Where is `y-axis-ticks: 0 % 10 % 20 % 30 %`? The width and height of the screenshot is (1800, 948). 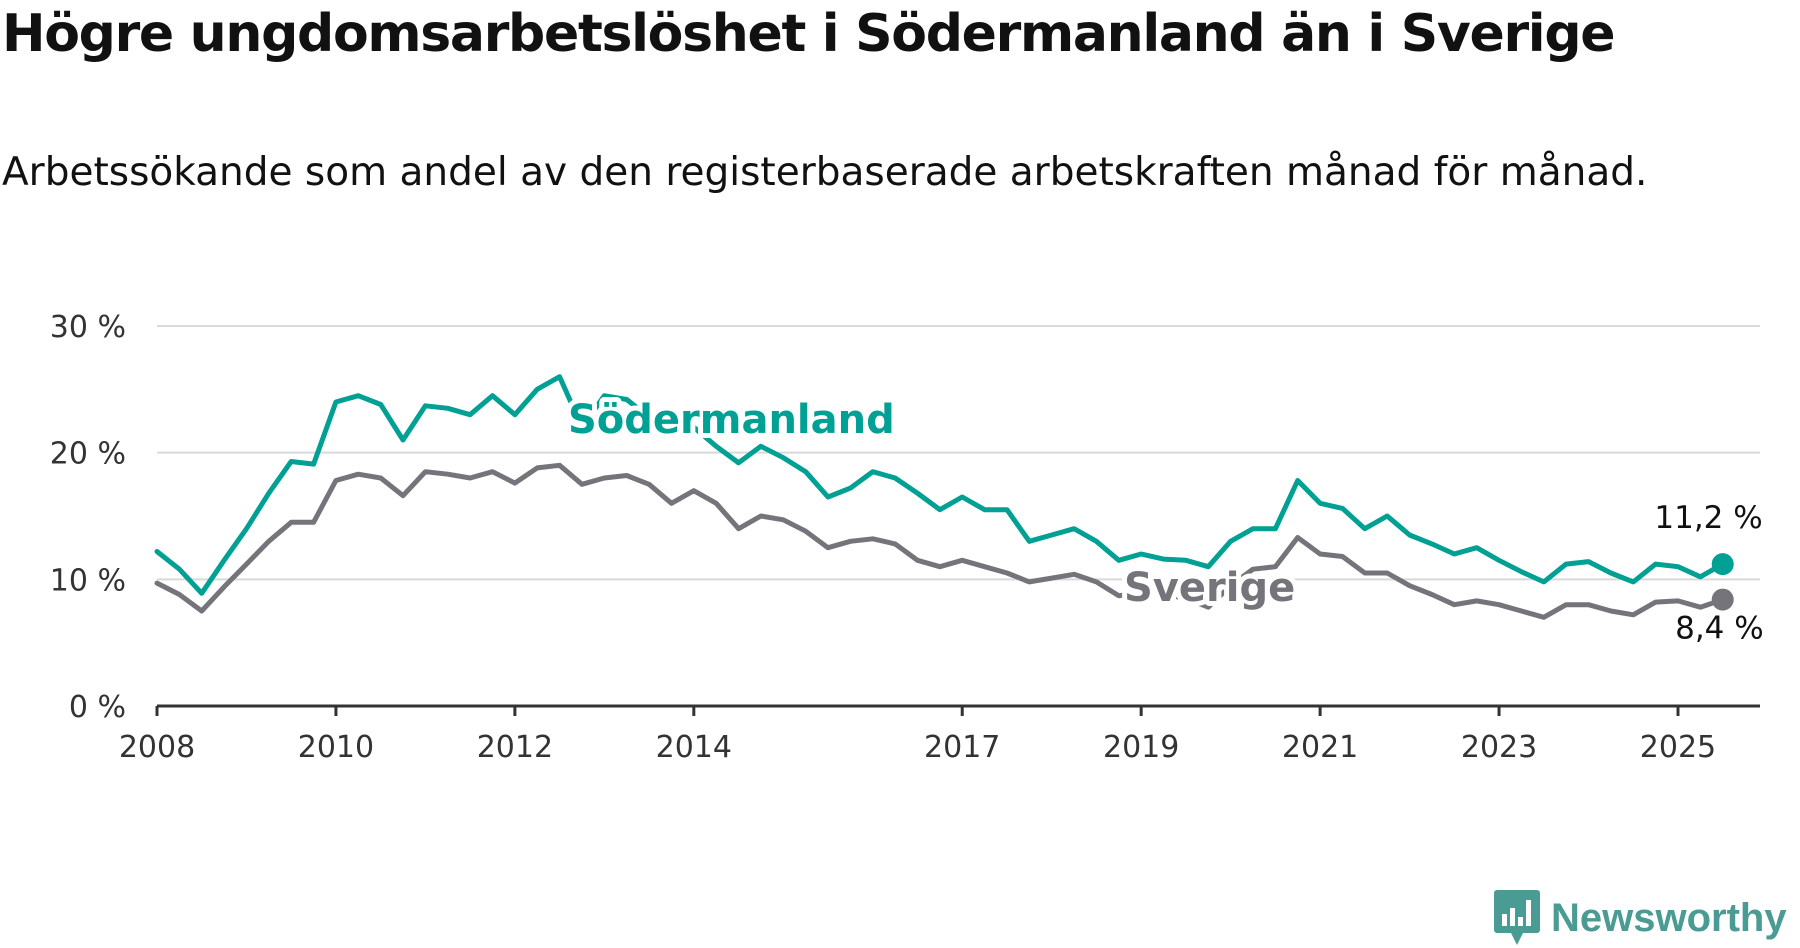
y-axis-ticks: 0 % 10 % 20 % 30 % is located at coordinates (88, 517).